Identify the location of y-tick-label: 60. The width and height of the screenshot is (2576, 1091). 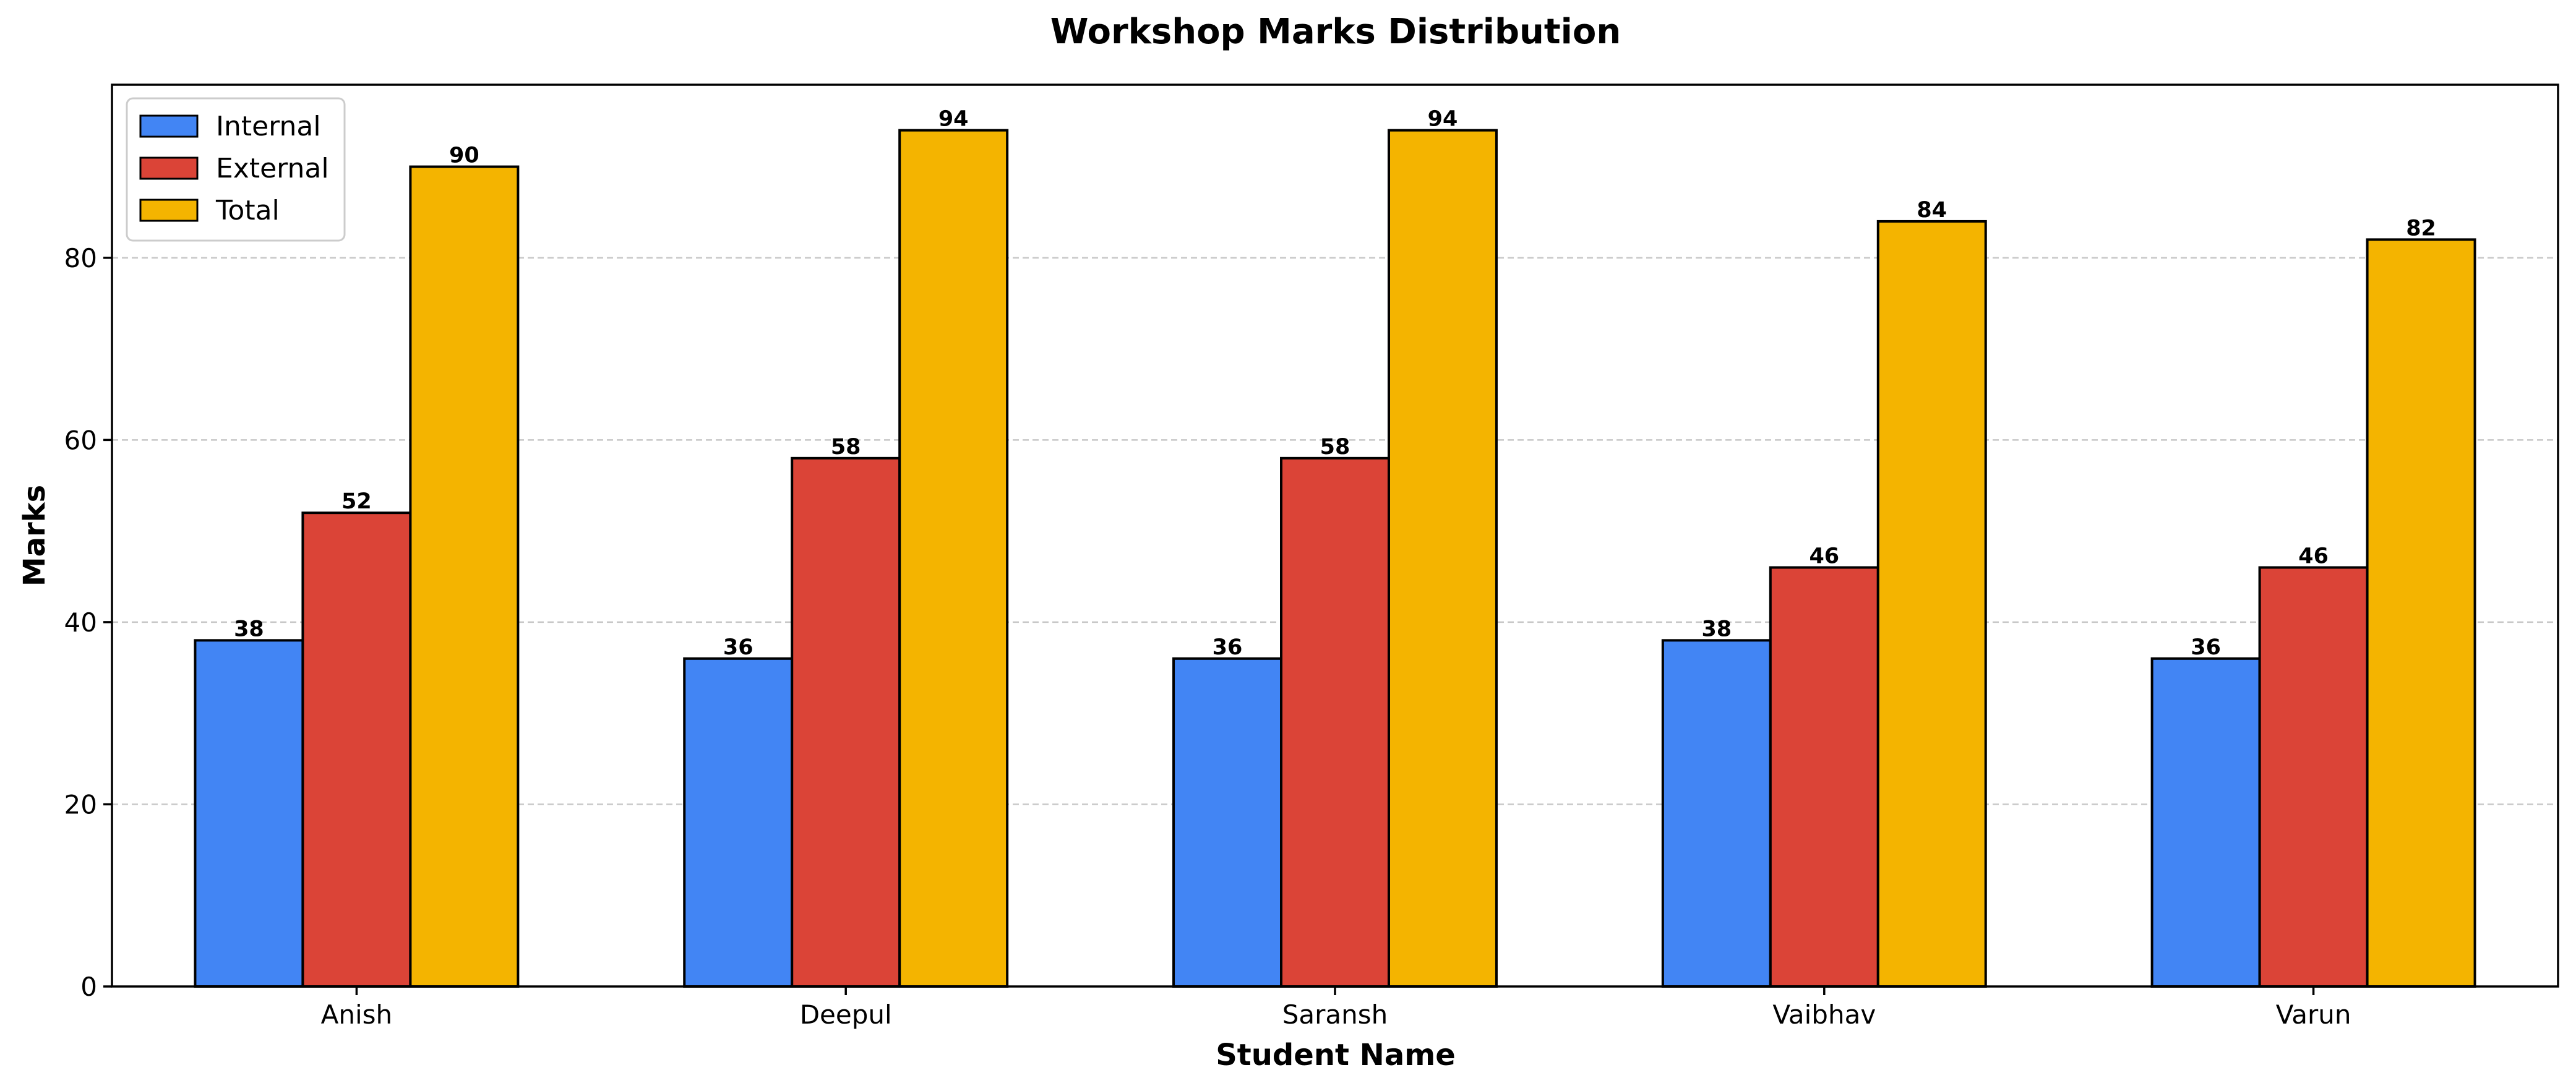
(80, 440).